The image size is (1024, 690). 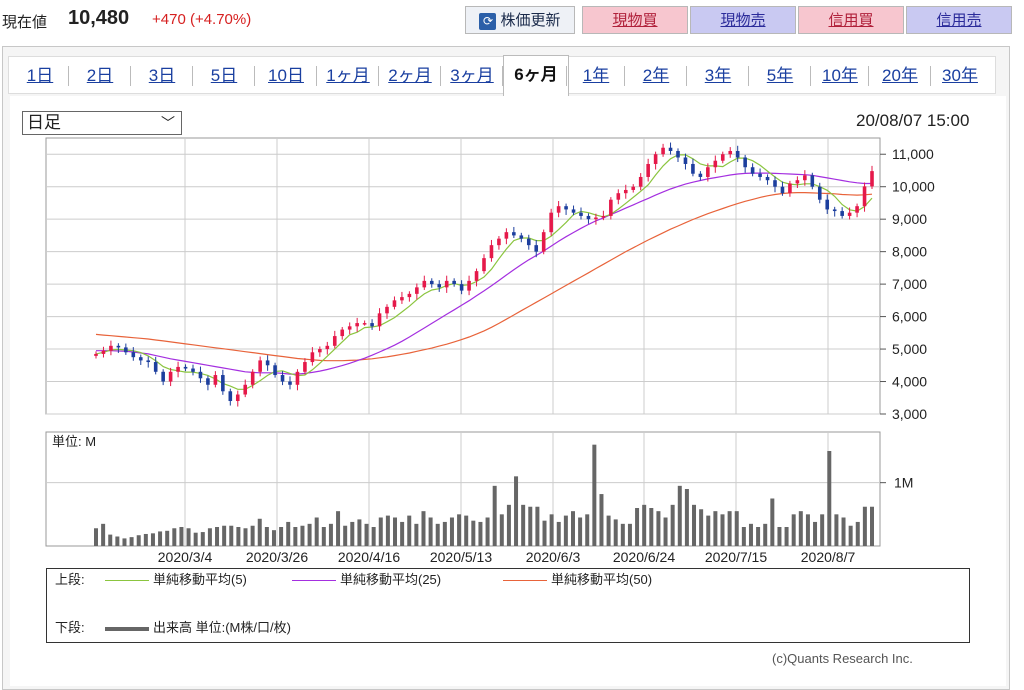 What do you see at coordinates (656, 75) in the screenshot?
I see `tab-10: 2年` at bounding box center [656, 75].